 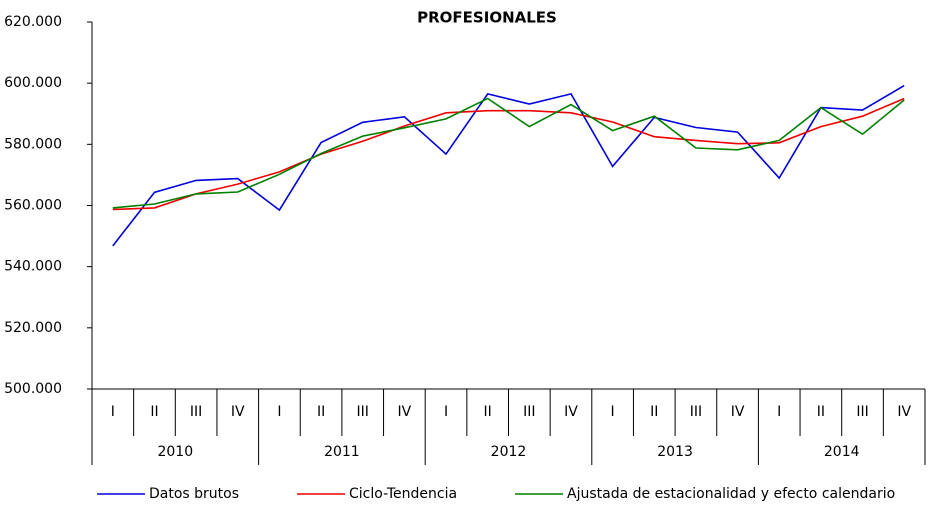 I want to click on y-tick-label: 600.000, so click(x=33, y=83).